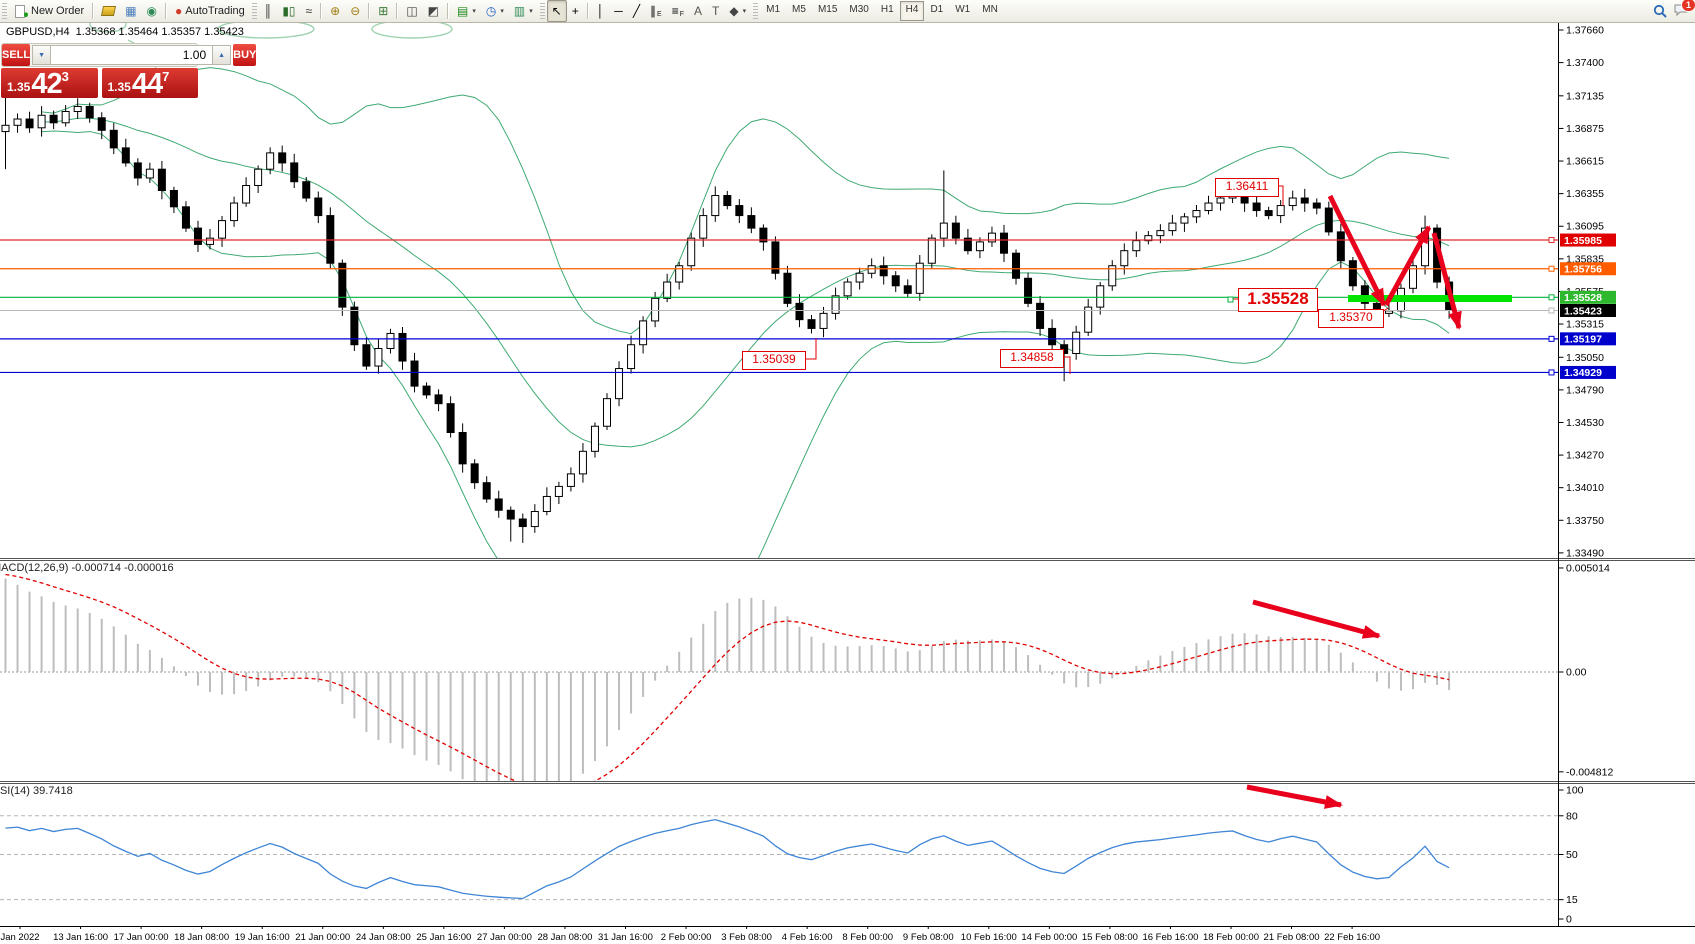 The image size is (1695, 944). What do you see at coordinates (1230, 299) in the screenshot?
I see `line-anchor-handle` at bounding box center [1230, 299].